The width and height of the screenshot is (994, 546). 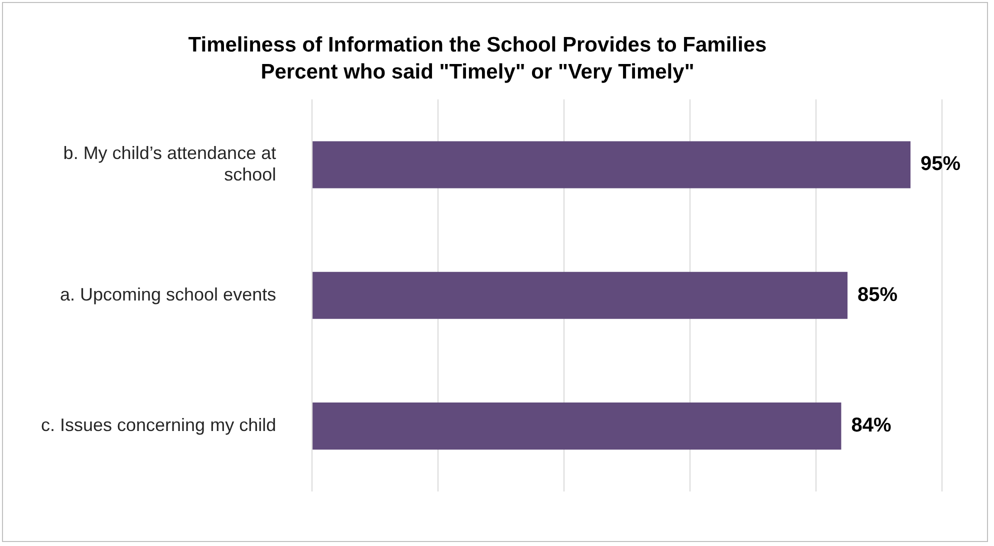 What do you see at coordinates (168, 294) in the screenshot?
I see `y-tick-label: a. Upcoming school events` at bounding box center [168, 294].